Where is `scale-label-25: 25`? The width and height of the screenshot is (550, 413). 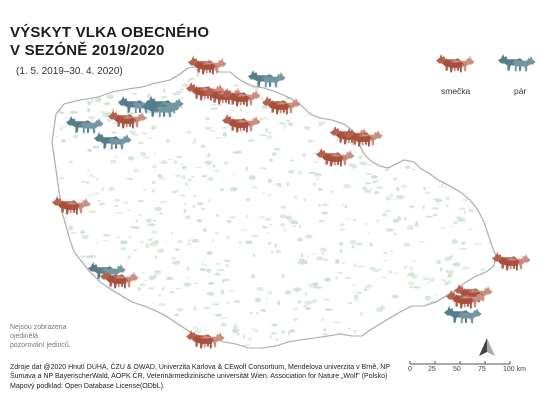 scale-label-25: 25 is located at coordinates (432, 369).